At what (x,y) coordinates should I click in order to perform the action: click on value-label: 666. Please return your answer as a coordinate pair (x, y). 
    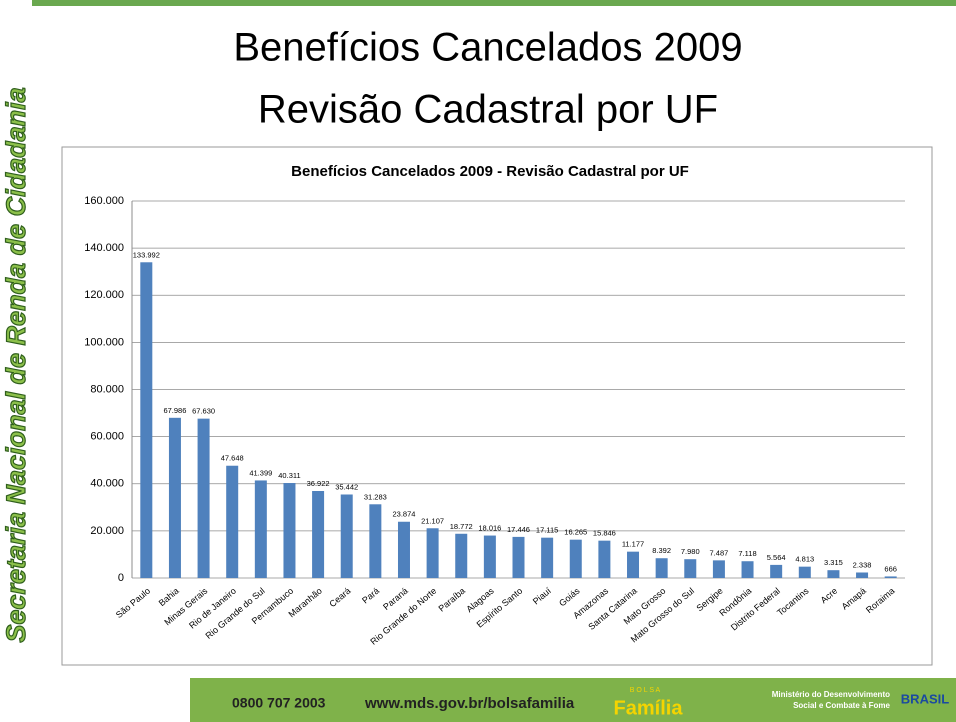
    Looking at the image, I should click on (890, 568).